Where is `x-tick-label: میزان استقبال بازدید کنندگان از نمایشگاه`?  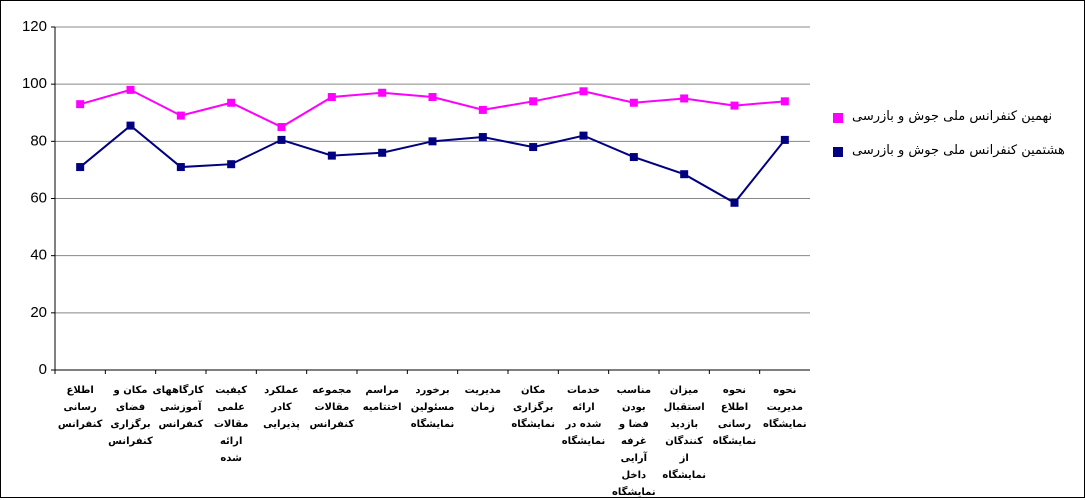 x-tick-label: میزان استقبال بازدید کنندگان از نمایشگاه is located at coordinates (684, 433).